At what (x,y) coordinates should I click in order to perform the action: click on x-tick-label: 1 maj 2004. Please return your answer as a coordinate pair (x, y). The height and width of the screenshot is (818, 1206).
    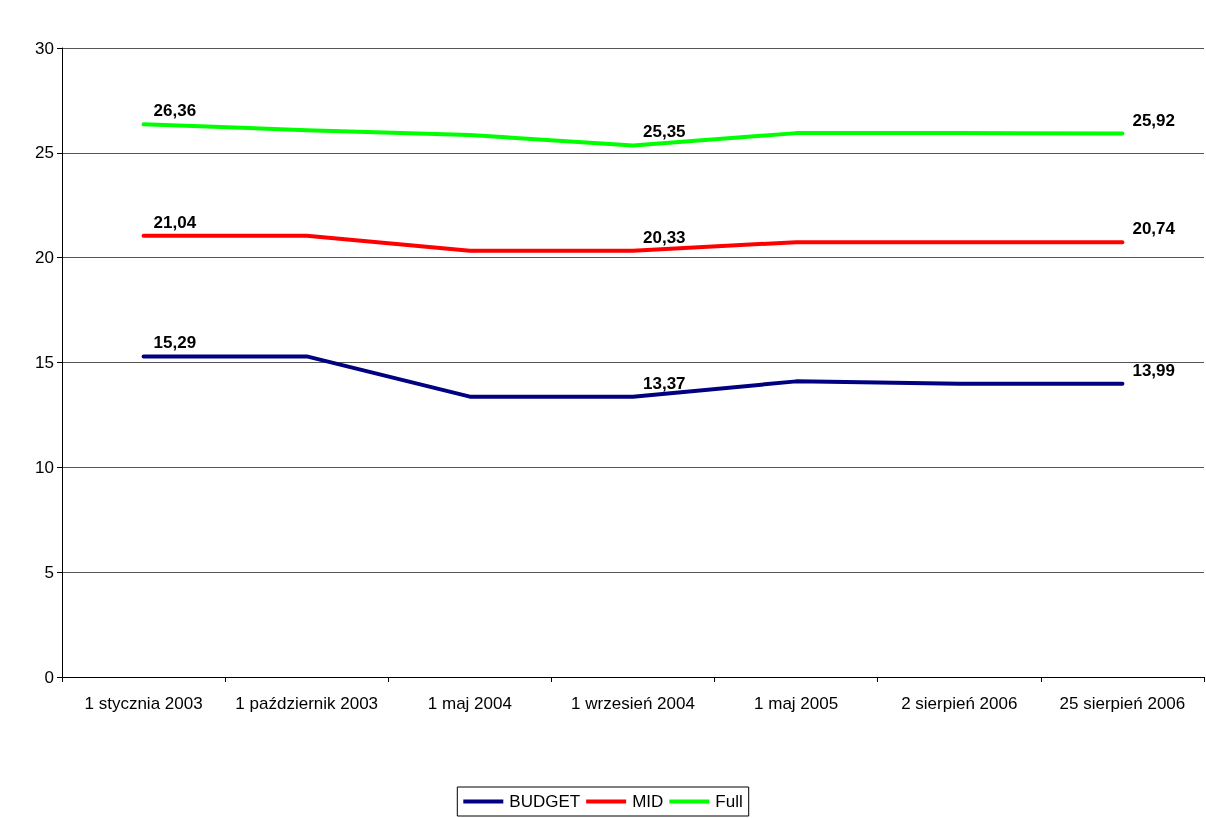
    Looking at the image, I should click on (469, 703).